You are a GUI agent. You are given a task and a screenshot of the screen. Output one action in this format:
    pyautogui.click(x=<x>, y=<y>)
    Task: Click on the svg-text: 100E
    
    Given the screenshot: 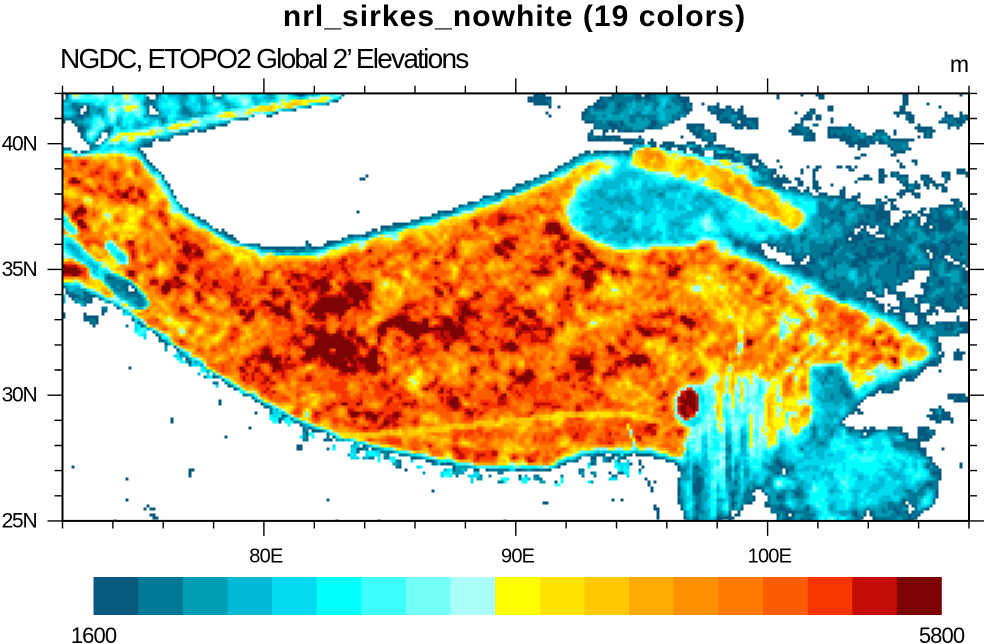 What is the action you would take?
    pyautogui.click(x=770, y=557)
    